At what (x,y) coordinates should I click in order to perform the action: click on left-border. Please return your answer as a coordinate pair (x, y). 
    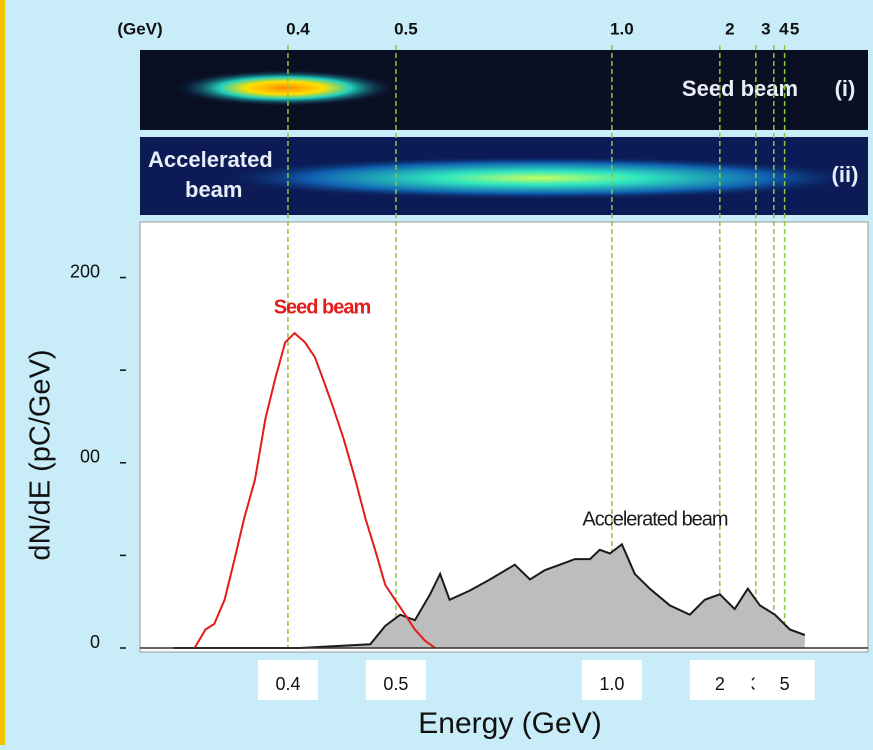
    Looking at the image, I should click on (2, 372).